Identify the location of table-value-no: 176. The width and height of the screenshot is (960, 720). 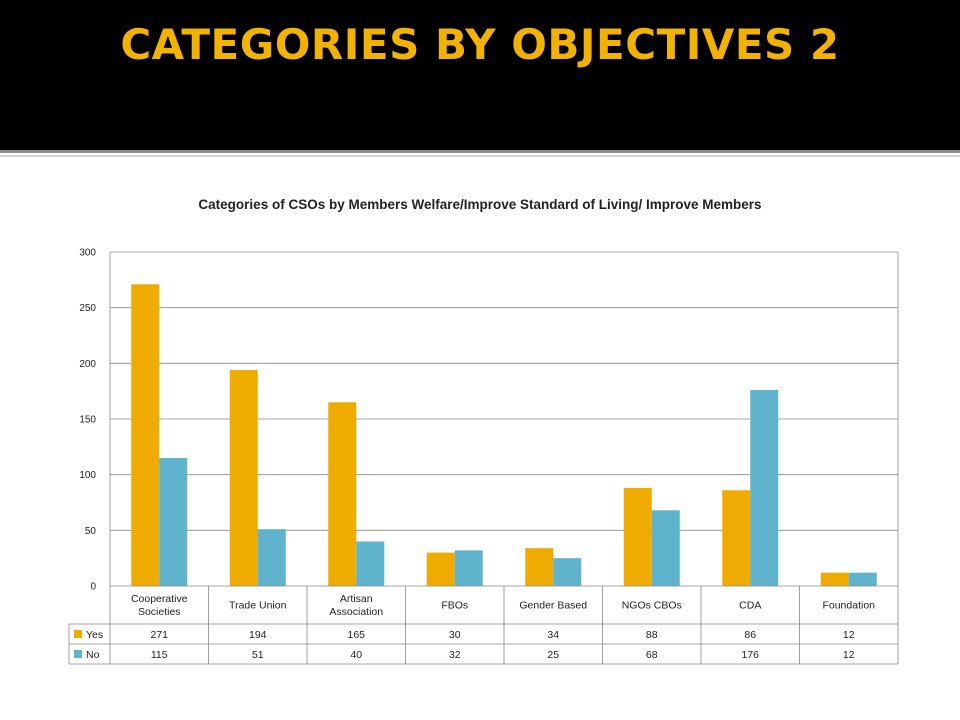
(750, 655).